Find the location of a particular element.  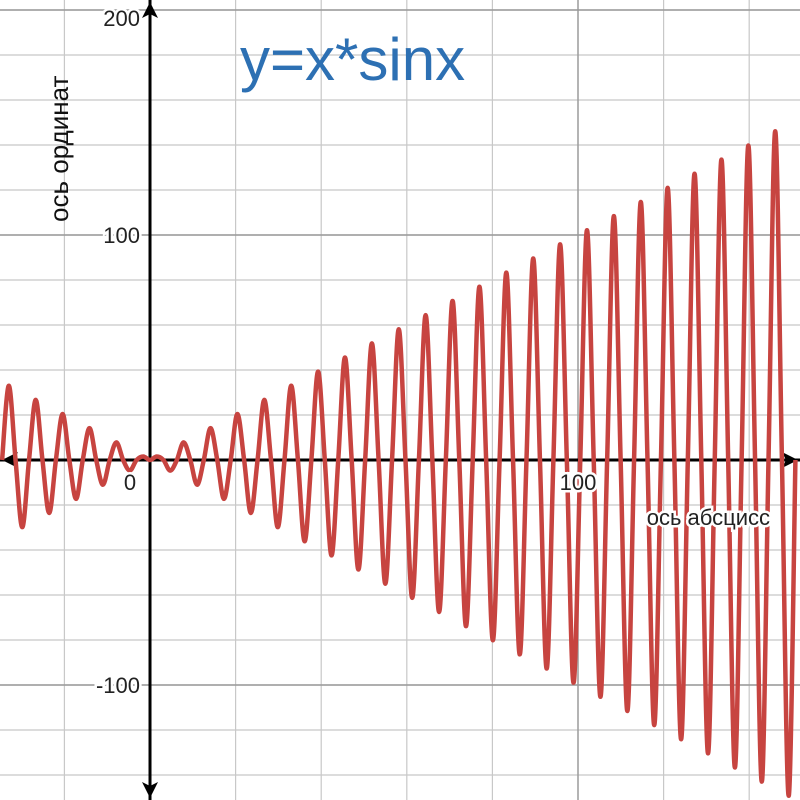

x-axis-label: ось абсцисс is located at coordinates (708, 517).